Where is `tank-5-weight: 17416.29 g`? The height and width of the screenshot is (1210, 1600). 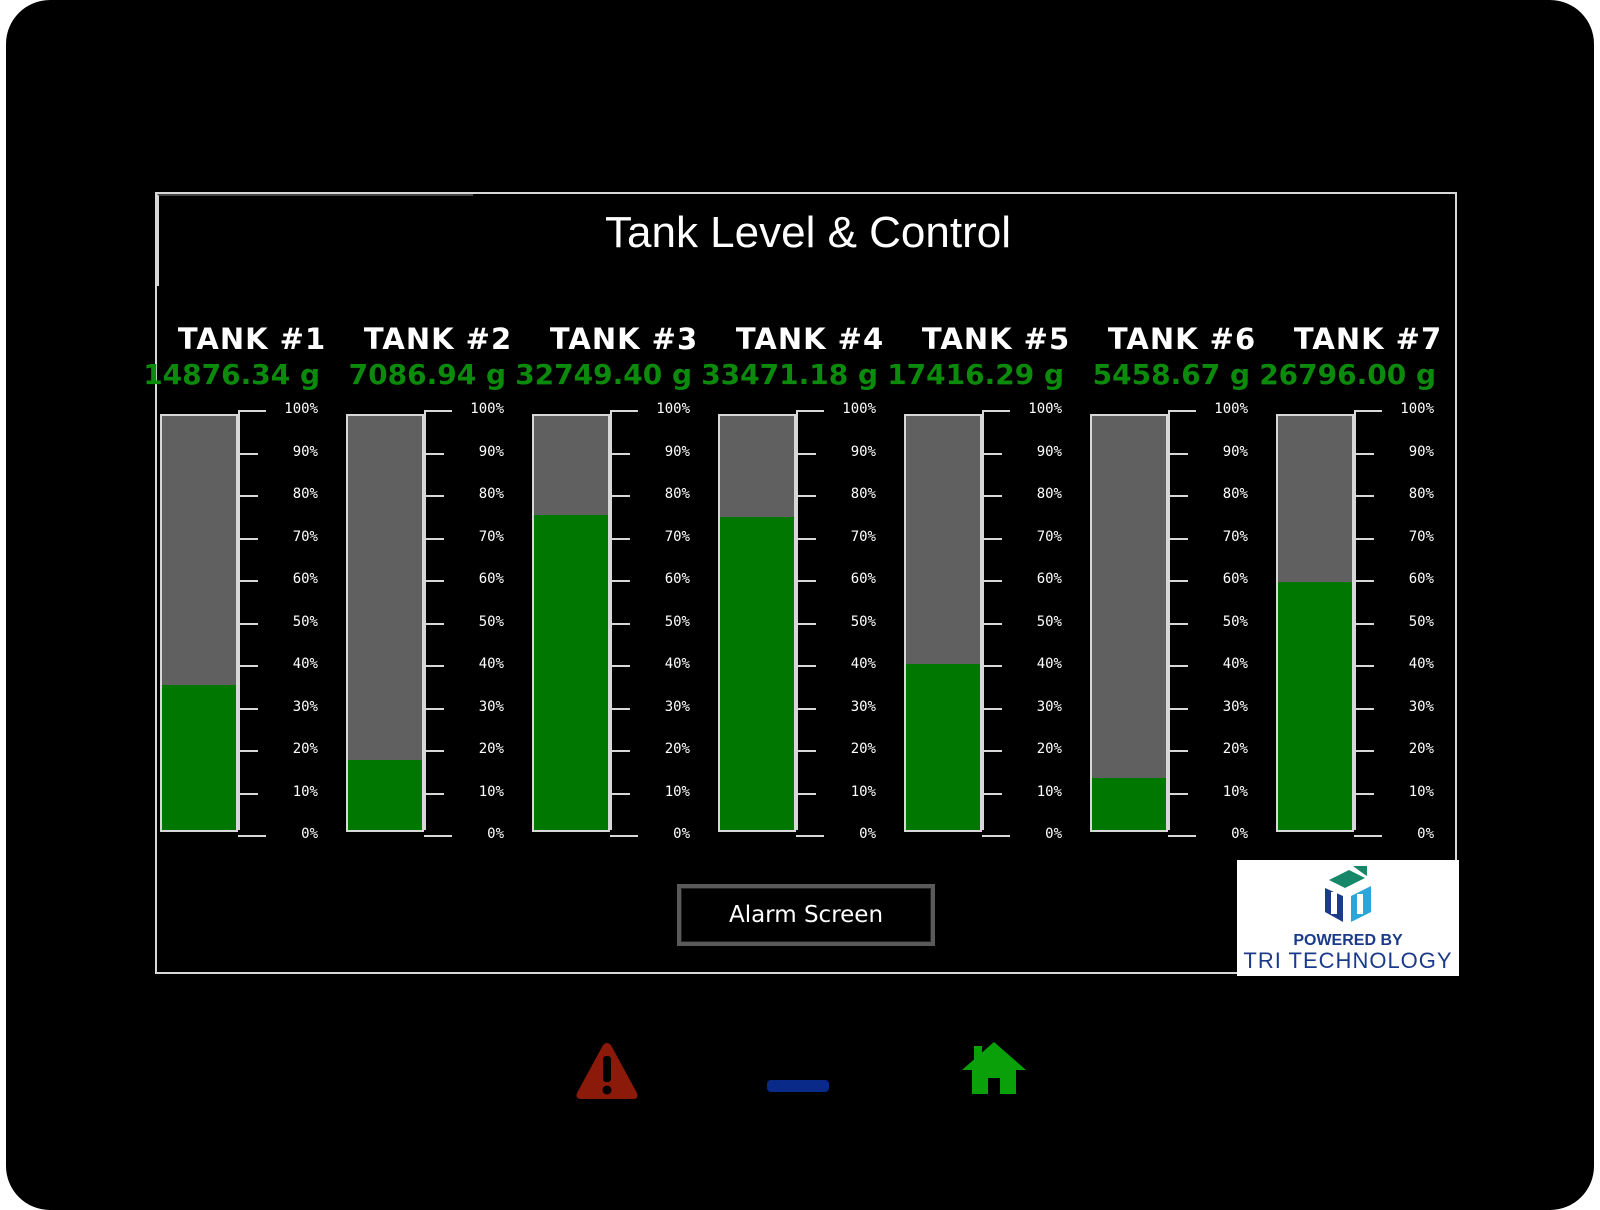 tank-5-weight: 17416.29 g is located at coordinates (975, 374).